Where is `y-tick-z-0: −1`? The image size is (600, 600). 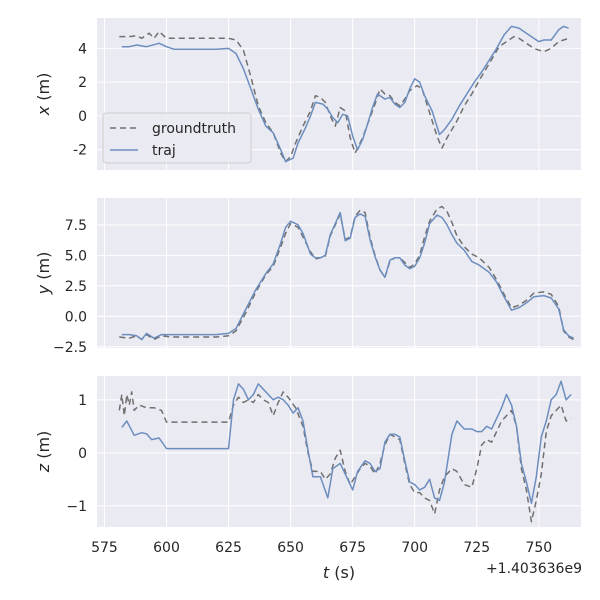
y-tick-z-0: −1 is located at coordinates (76, 507).